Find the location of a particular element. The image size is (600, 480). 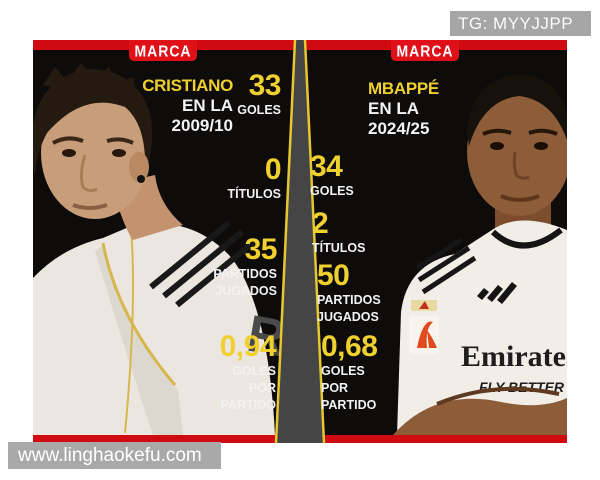

collar is located at coordinates (526, 238).